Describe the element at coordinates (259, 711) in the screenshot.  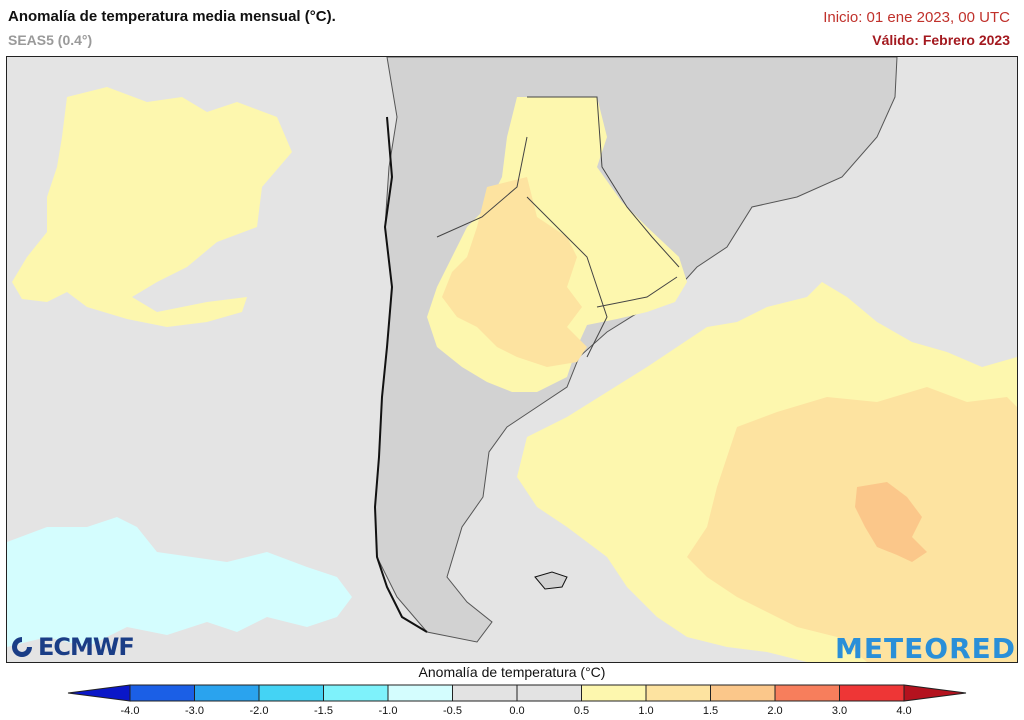
I see `colorbar-label: -2.0` at that location.